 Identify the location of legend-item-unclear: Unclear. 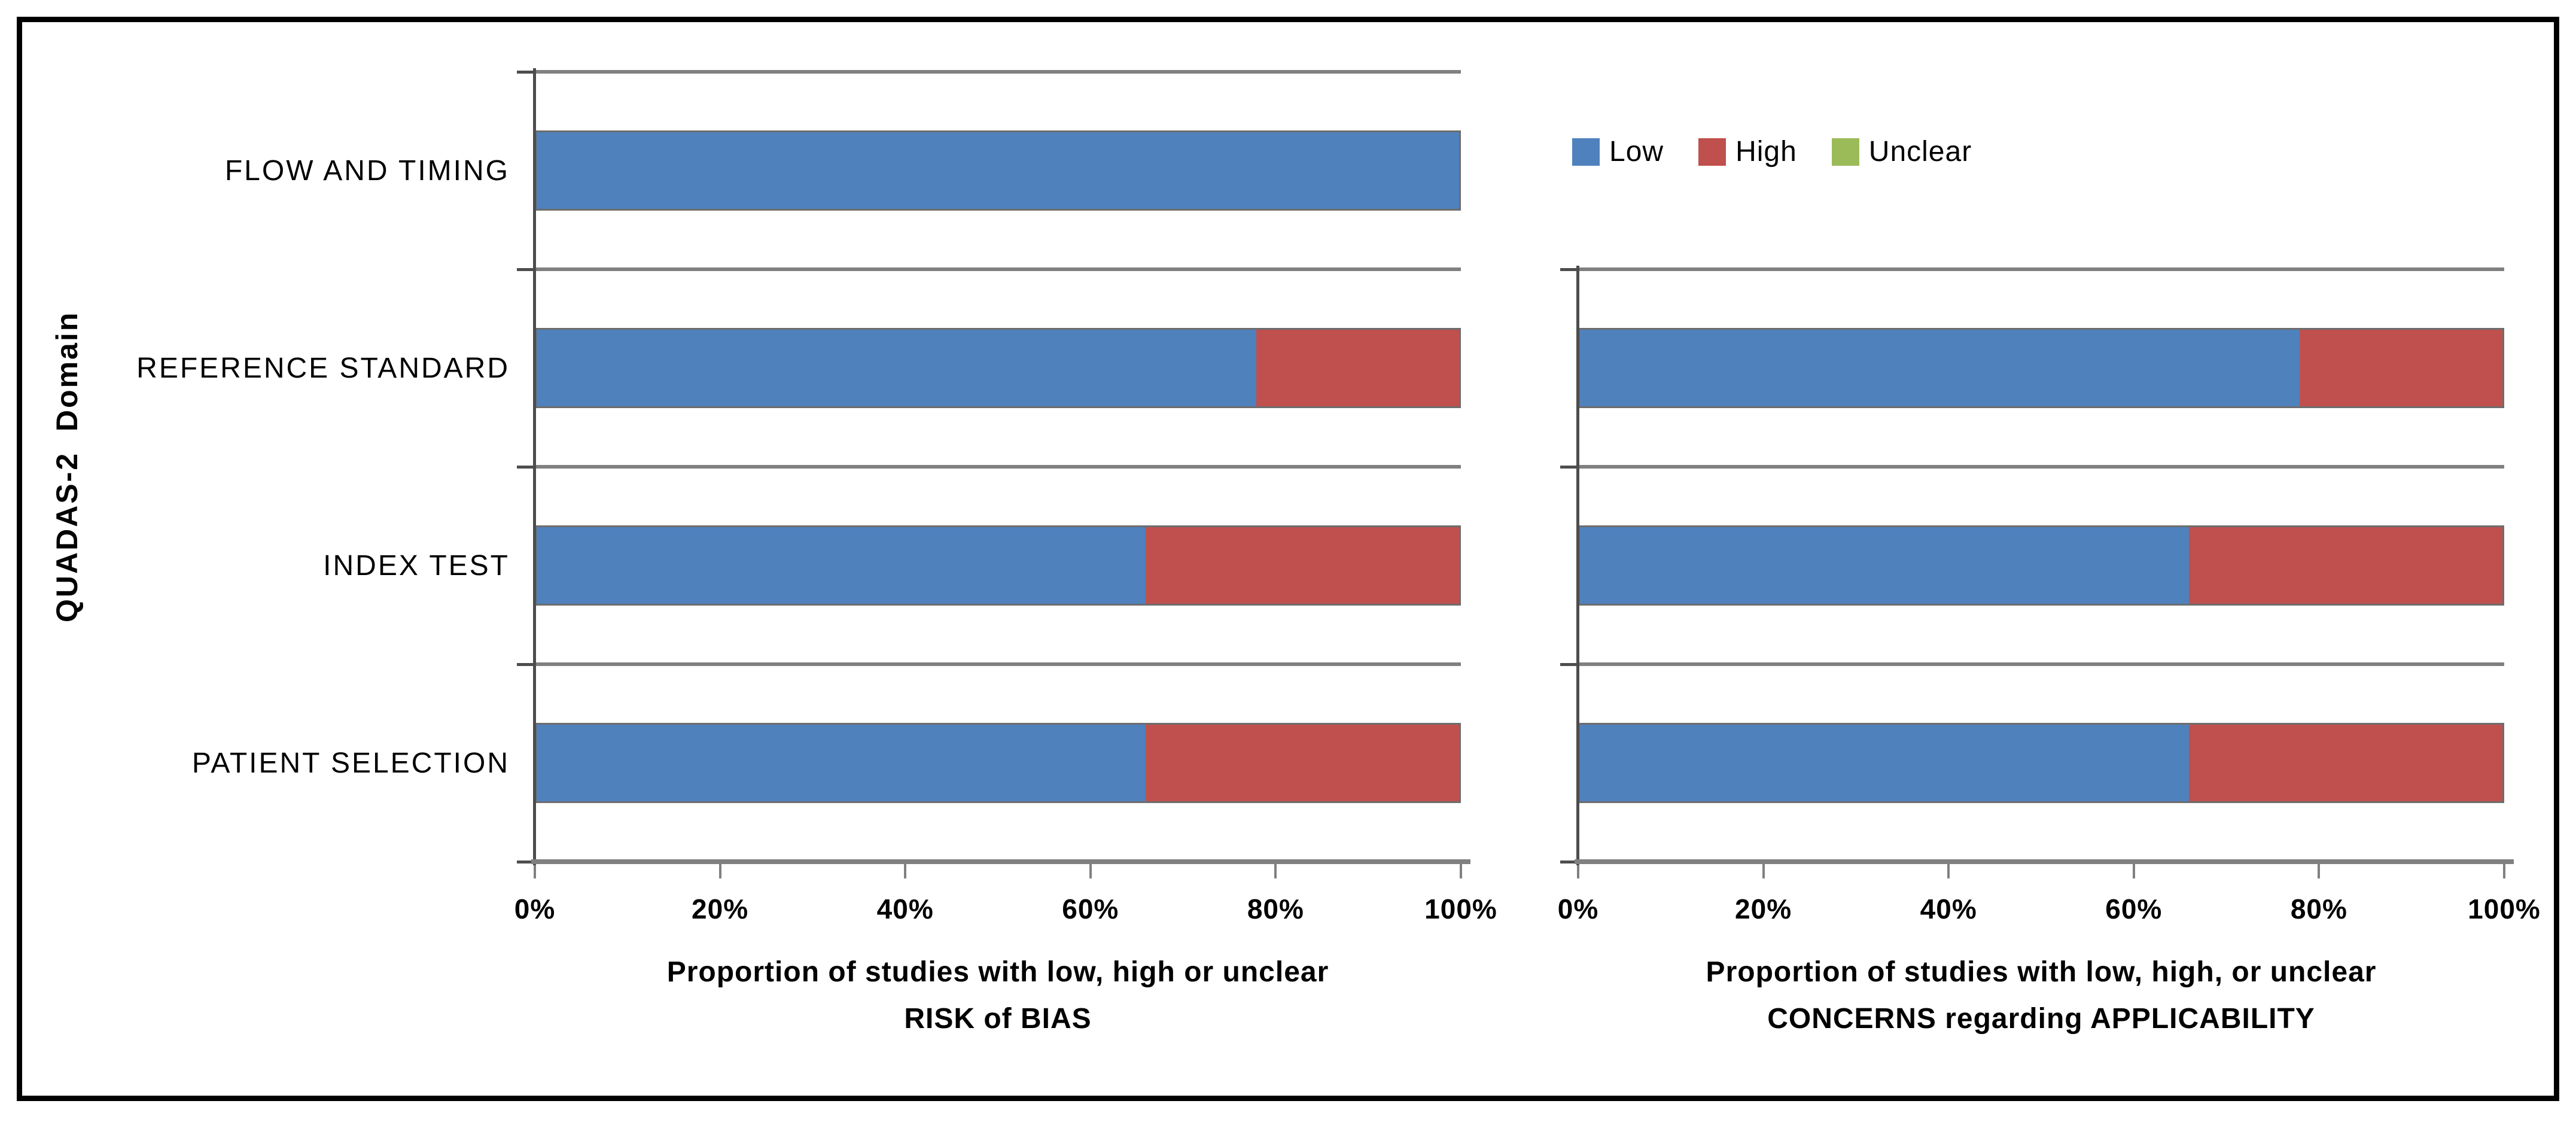
(1901, 152).